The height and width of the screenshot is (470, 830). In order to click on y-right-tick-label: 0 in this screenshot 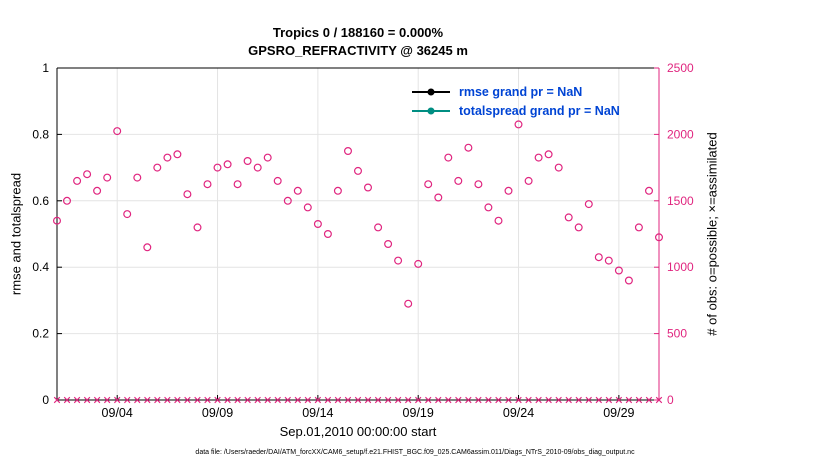, I will do `click(670, 400)`.